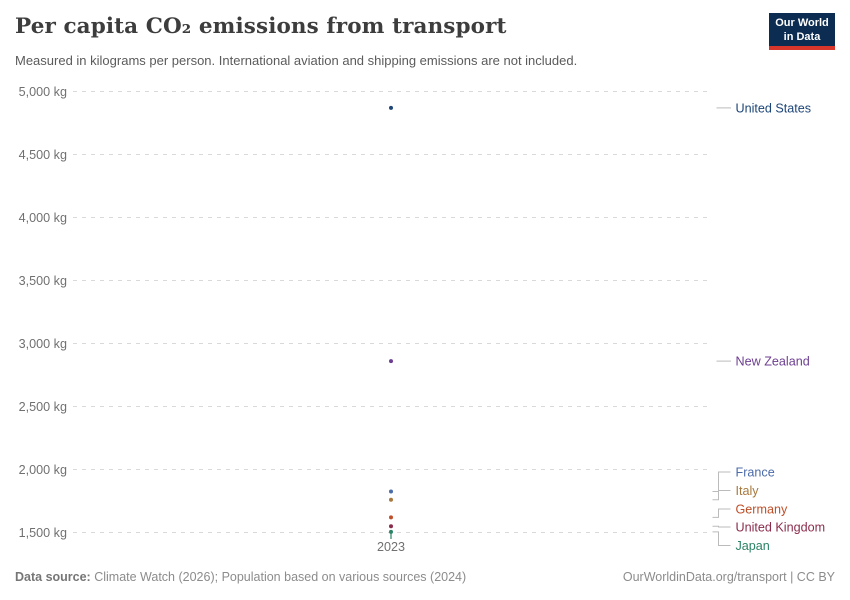 This screenshot has height=600, width=850. Describe the element at coordinates (43, 470) in the screenshot. I see `y-tick-label: 2,000 kg` at that location.